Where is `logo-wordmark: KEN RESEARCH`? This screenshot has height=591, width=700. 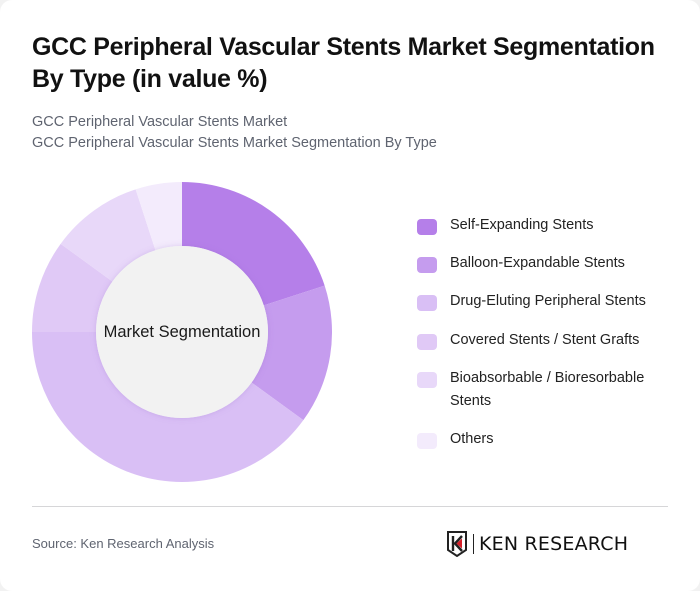 logo-wordmark: KEN RESEARCH is located at coordinates (554, 544).